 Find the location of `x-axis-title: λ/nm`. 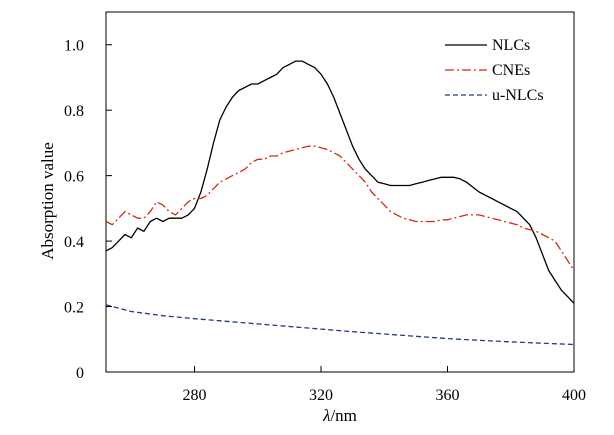

x-axis-title: λ/nm is located at coordinates (339, 415).